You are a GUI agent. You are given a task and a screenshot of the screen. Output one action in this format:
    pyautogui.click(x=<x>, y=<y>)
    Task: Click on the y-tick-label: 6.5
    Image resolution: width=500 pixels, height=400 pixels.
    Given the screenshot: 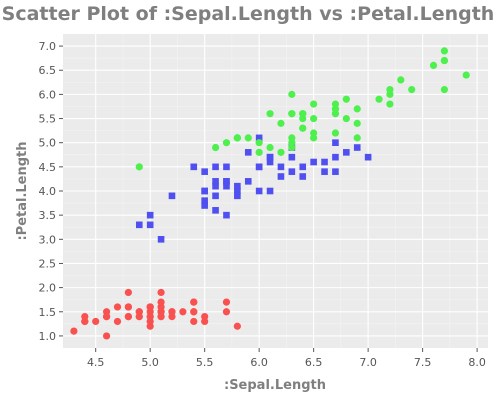 What is the action you would take?
    pyautogui.click(x=48, y=70)
    